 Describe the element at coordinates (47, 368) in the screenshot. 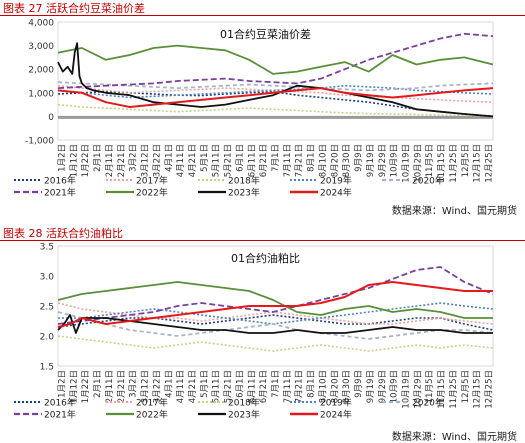

I see `y-tick-label: 1.5` at that location.